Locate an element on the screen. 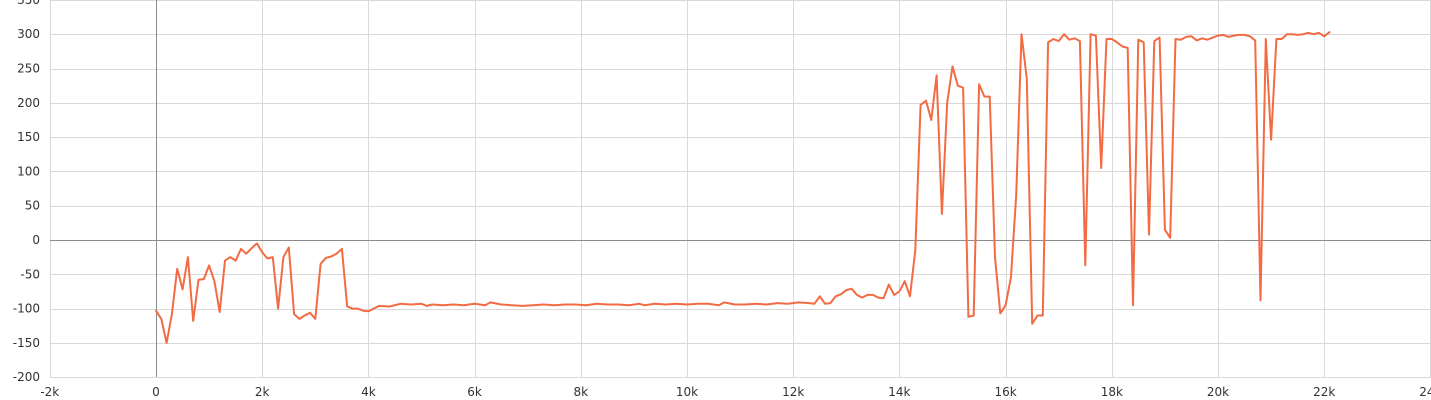 The height and width of the screenshot is (400, 1431). y-tick-label: -50 is located at coordinates (30, 274).